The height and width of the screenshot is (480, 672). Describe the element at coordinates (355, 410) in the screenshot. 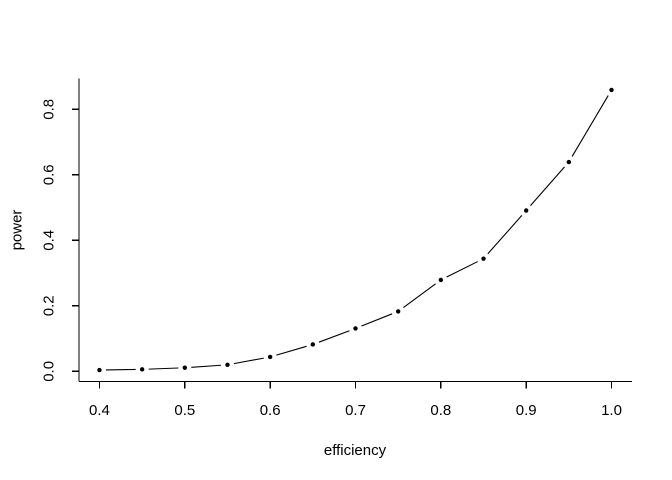

I see `x-tick-label: 0.7` at that location.